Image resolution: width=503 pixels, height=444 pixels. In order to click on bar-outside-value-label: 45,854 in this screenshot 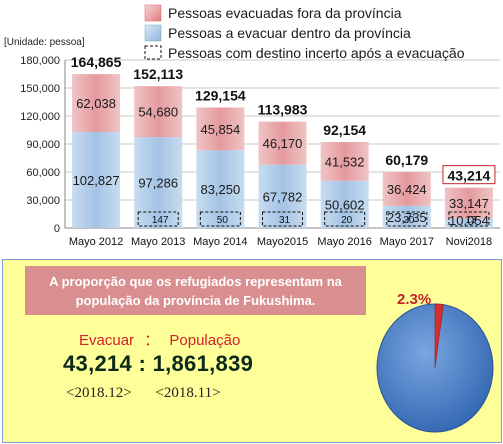, I will do `click(220, 129)`.